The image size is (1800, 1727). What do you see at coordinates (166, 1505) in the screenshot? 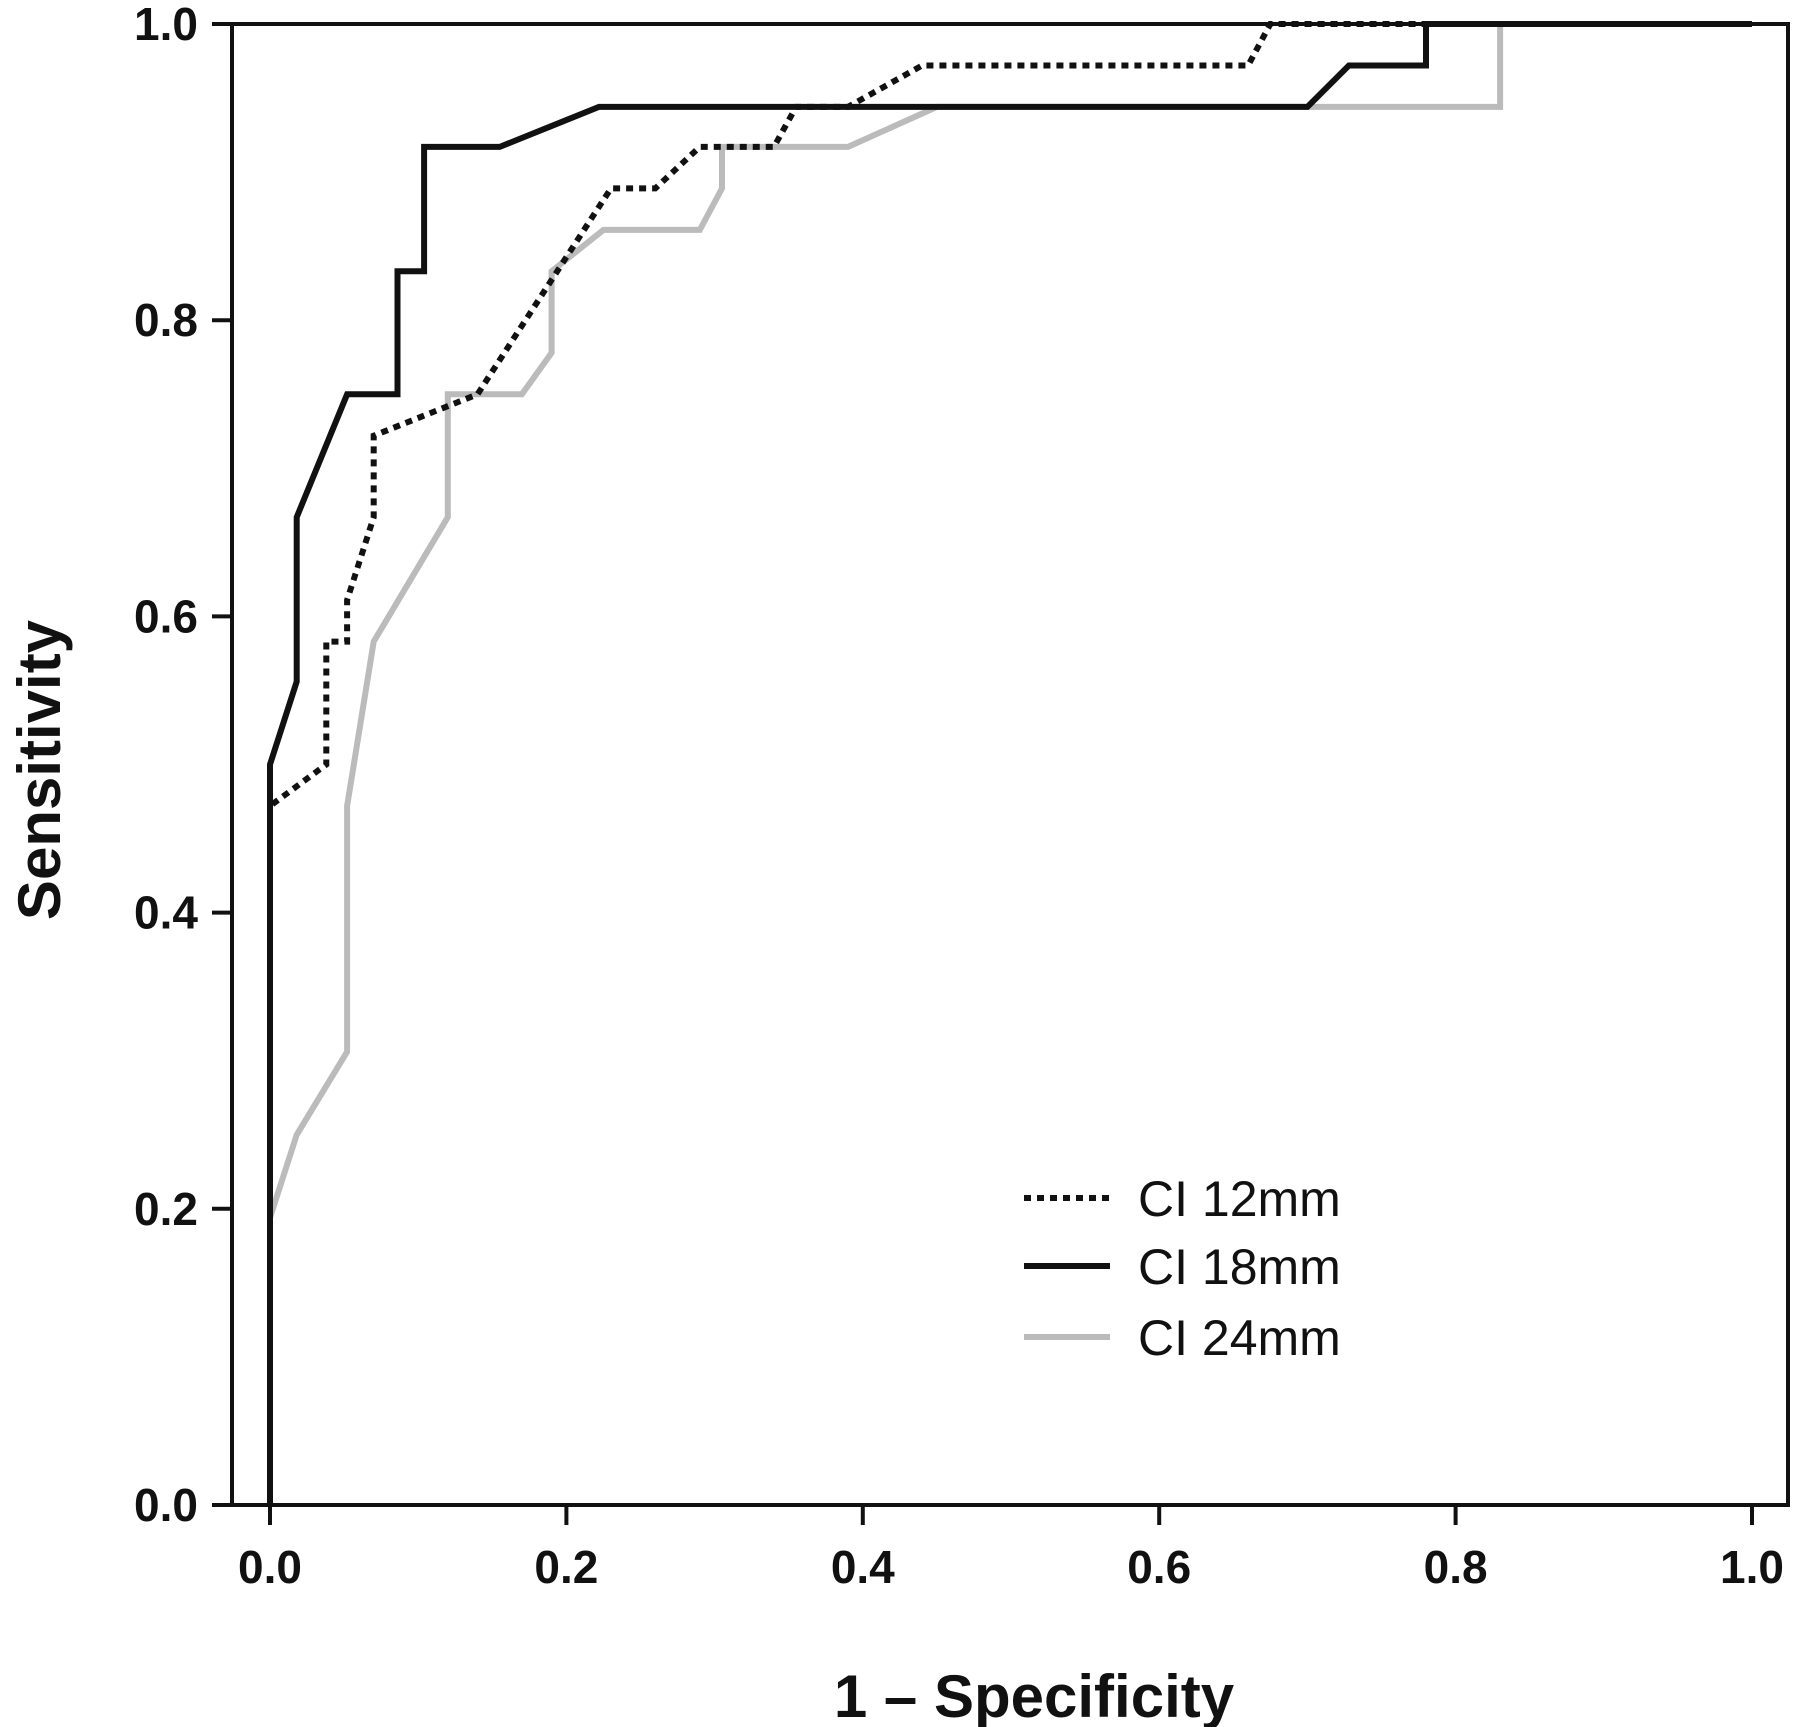
I see `y-tick-label: 0.0` at bounding box center [166, 1505].